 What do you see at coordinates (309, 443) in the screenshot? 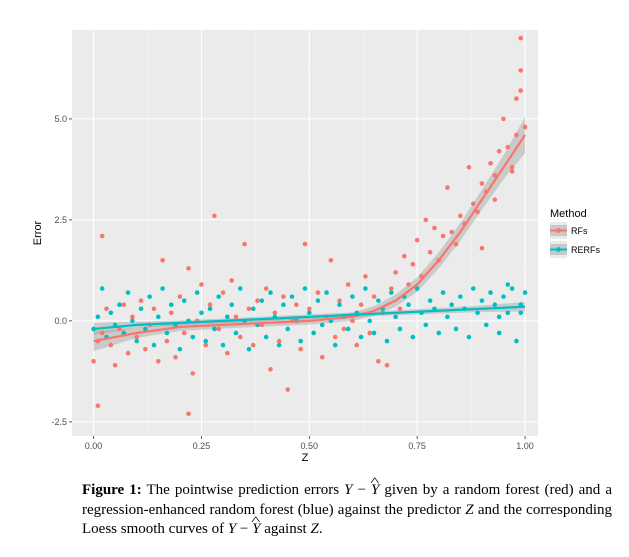
I see `x-axis-ticks: 0.00 0.25 0.50 0.75 1.00` at bounding box center [309, 443].